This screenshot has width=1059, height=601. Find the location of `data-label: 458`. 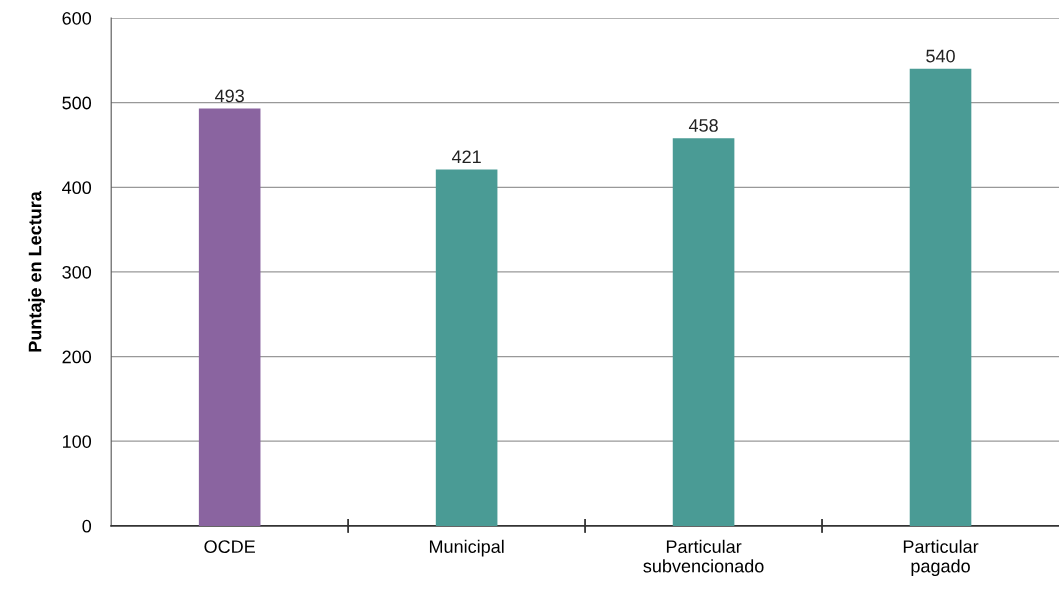

data-label: 458 is located at coordinates (703, 125).